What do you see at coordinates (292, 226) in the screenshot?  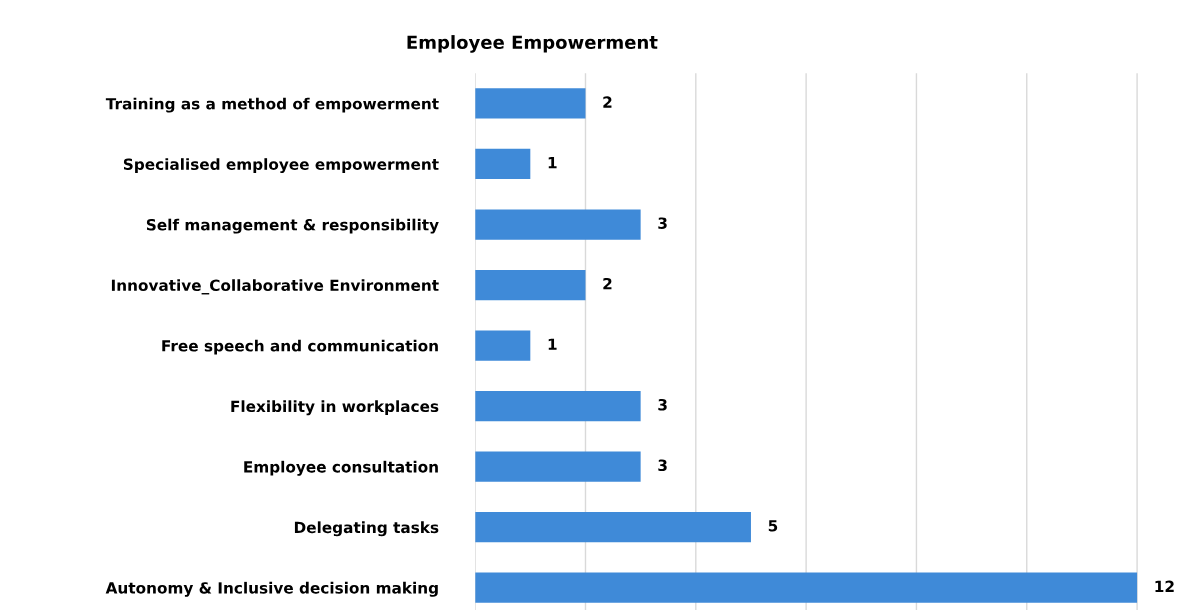 I see `y-tick-label: Self management & responsibility` at bounding box center [292, 226].